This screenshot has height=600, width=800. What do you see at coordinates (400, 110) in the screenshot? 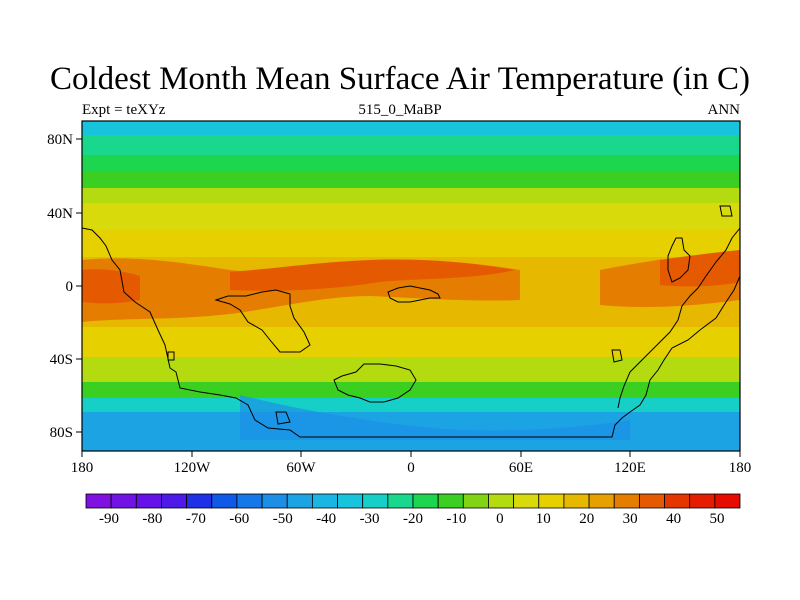
I see `time-label: 515_0_MaBP` at bounding box center [400, 110].